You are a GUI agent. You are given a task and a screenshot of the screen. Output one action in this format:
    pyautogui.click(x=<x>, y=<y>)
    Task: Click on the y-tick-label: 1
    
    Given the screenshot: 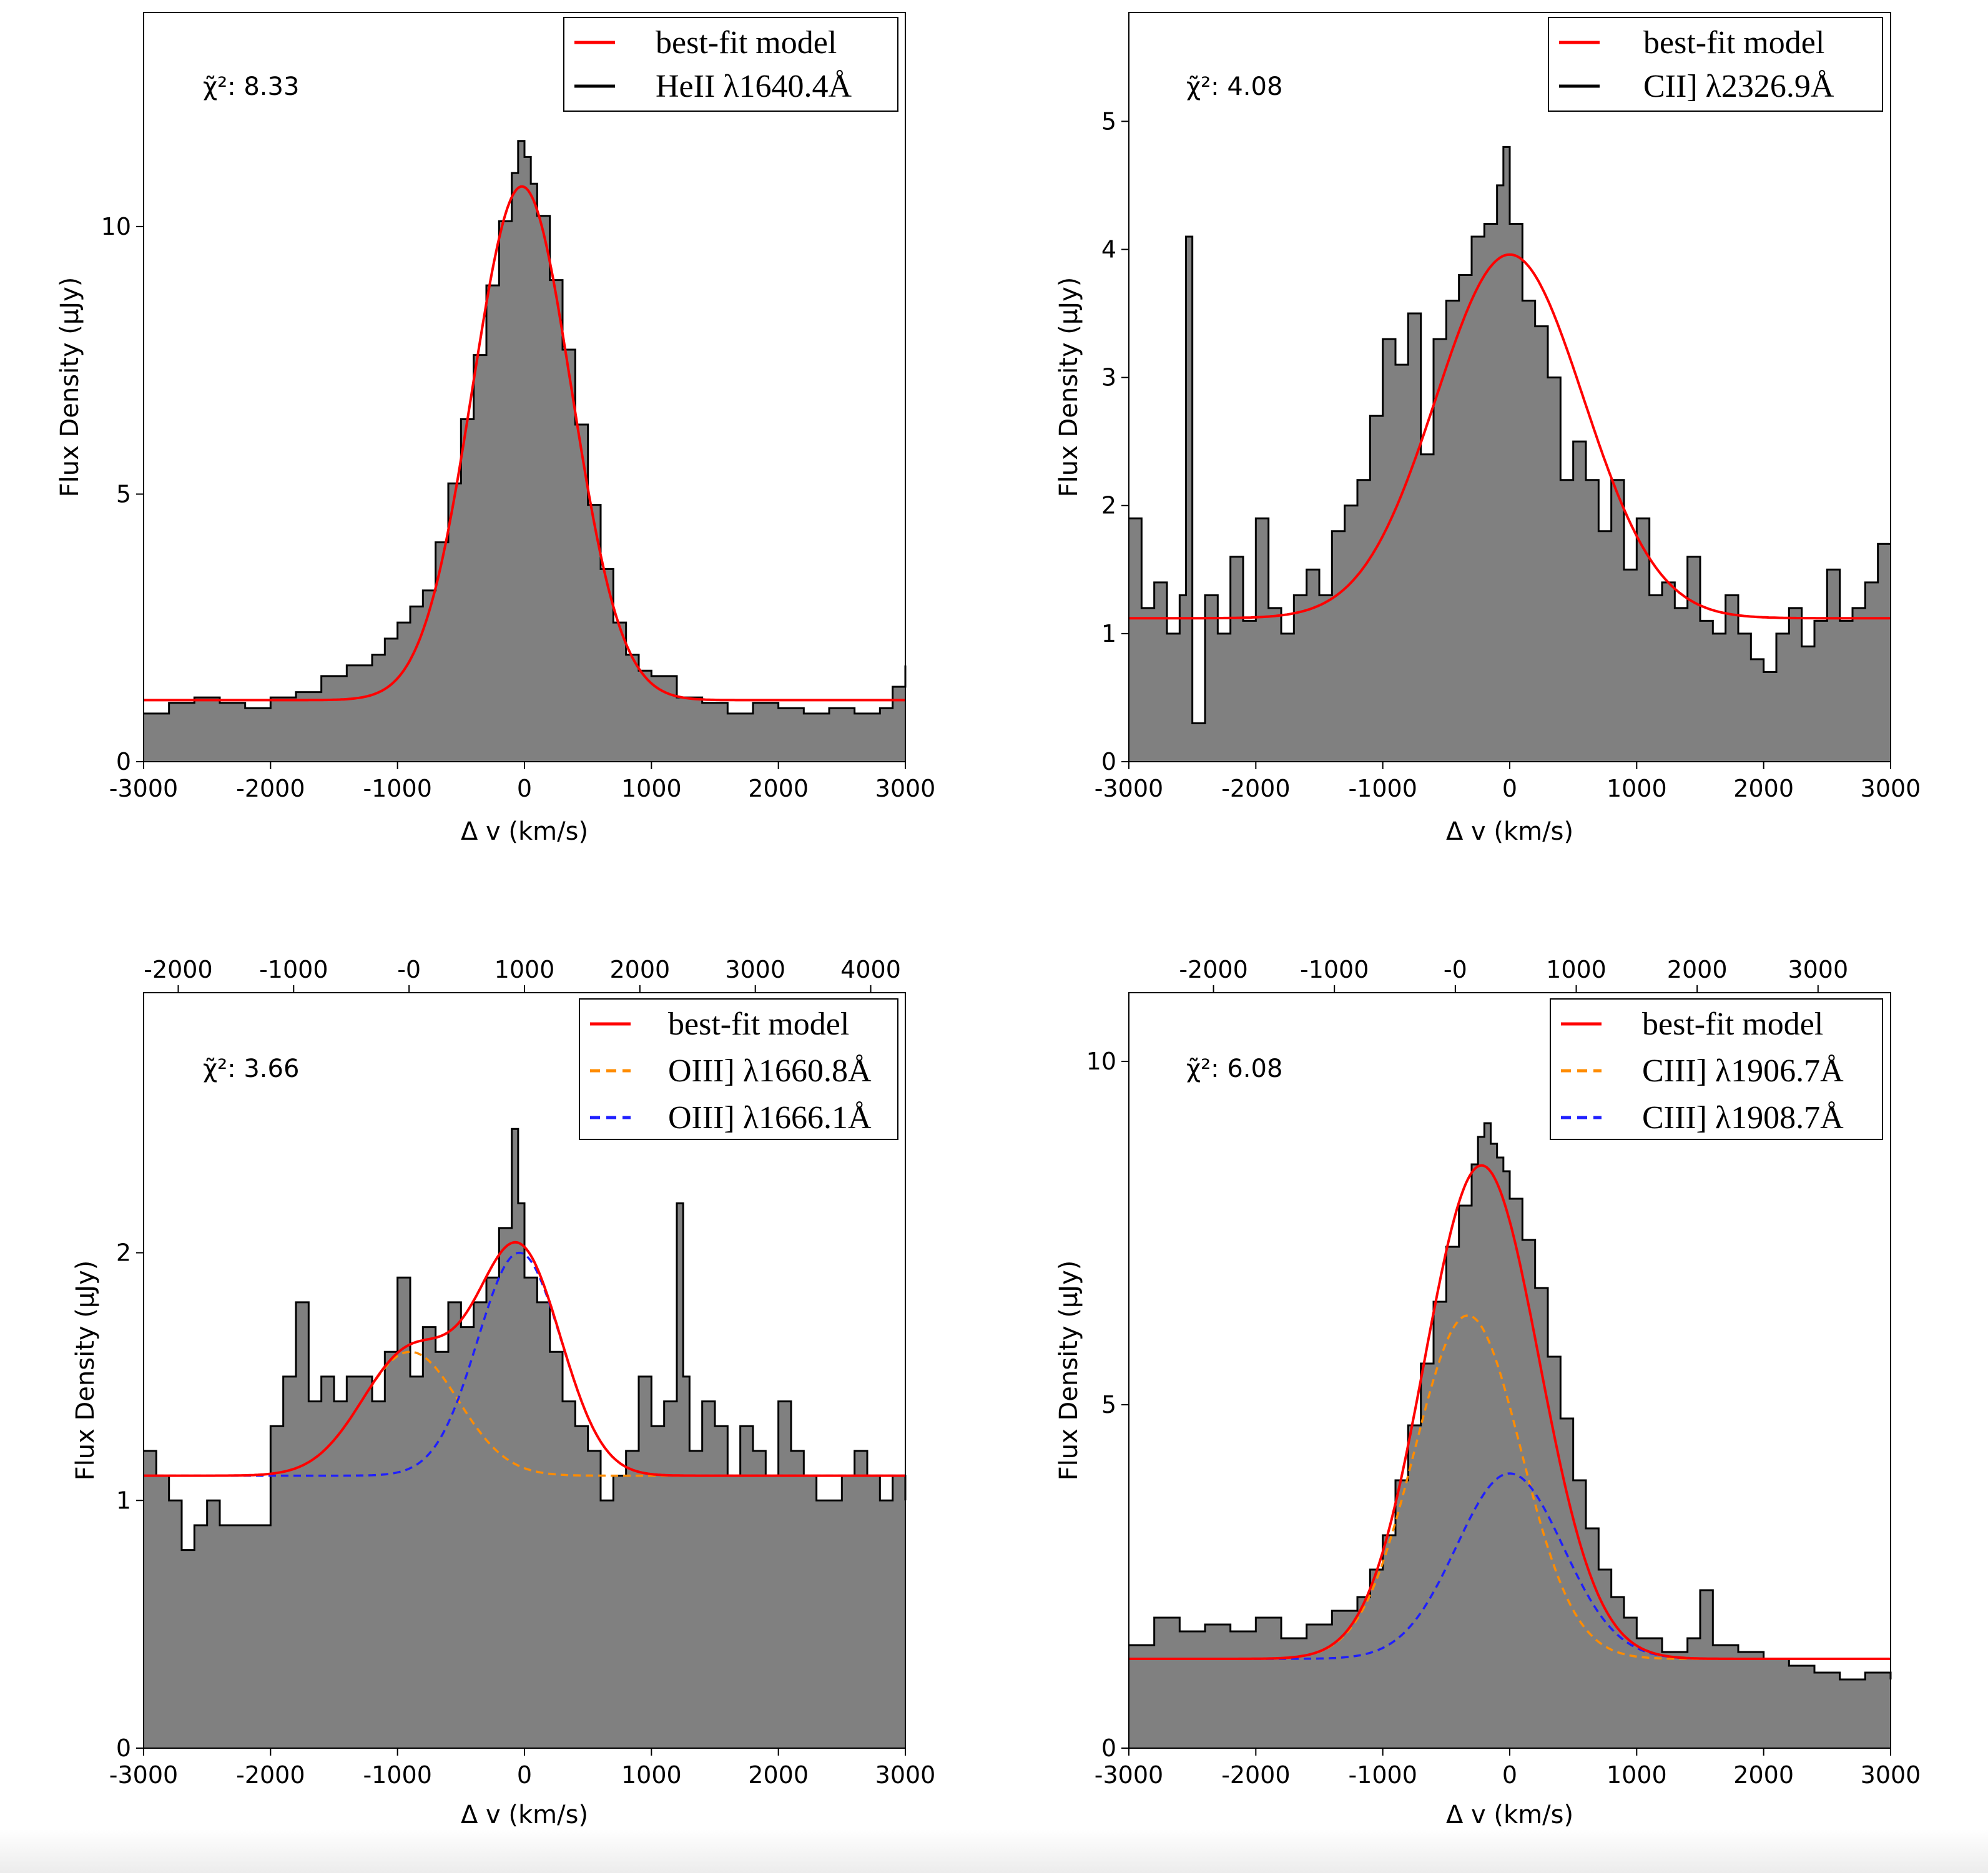 What is the action you would take?
    pyautogui.click(x=1108, y=633)
    